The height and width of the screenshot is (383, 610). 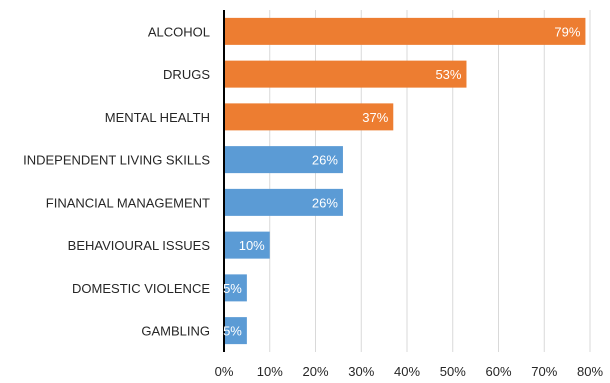 I want to click on x-tick-labels: 0% 10% 20% 30% 40% 50% 60% 70% 80%, so click(x=409, y=371).